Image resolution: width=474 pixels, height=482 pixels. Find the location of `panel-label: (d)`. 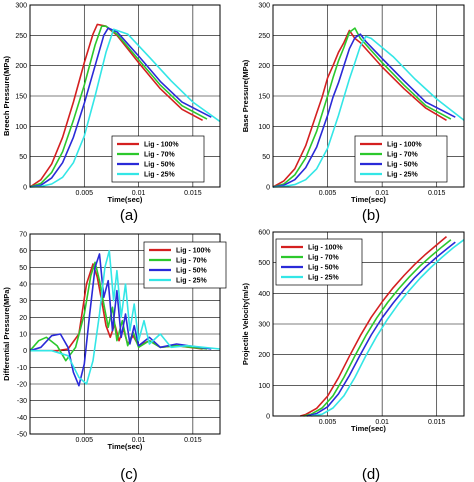

panel-label: (d) is located at coordinates (371, 474).